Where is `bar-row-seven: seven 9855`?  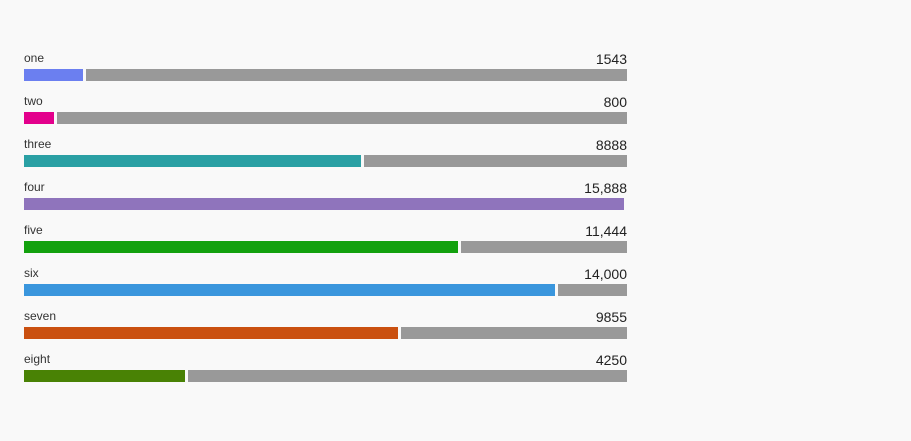 bar-row-seven: seven 9855 is located at coordinates (325, 329).